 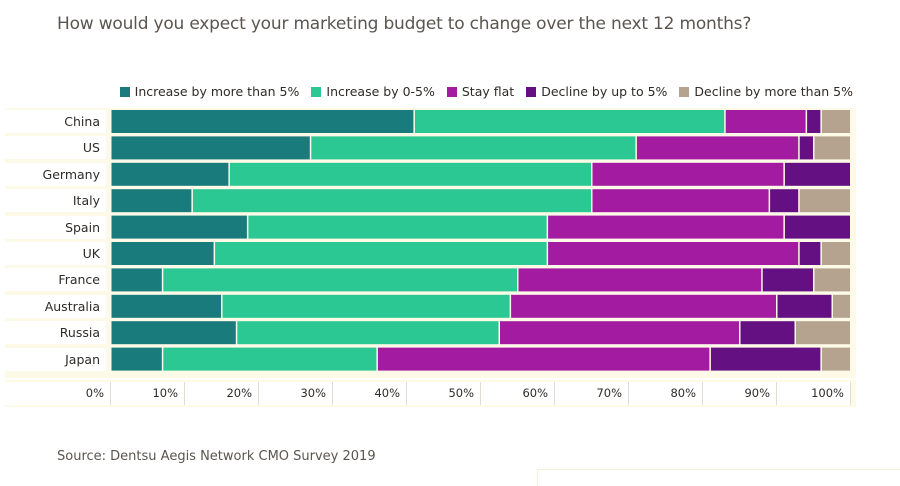 What do you see at coordinates (604, 91) in the screenshot?
I see `legend-label: Decline by up to 5%` at bounding box center [604, 91].